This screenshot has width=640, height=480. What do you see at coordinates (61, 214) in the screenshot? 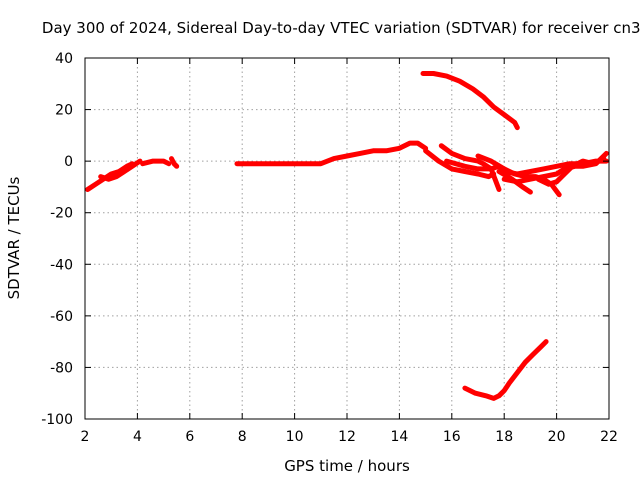
I see `y-tick-label: -20` at bounding box center [61, 214].